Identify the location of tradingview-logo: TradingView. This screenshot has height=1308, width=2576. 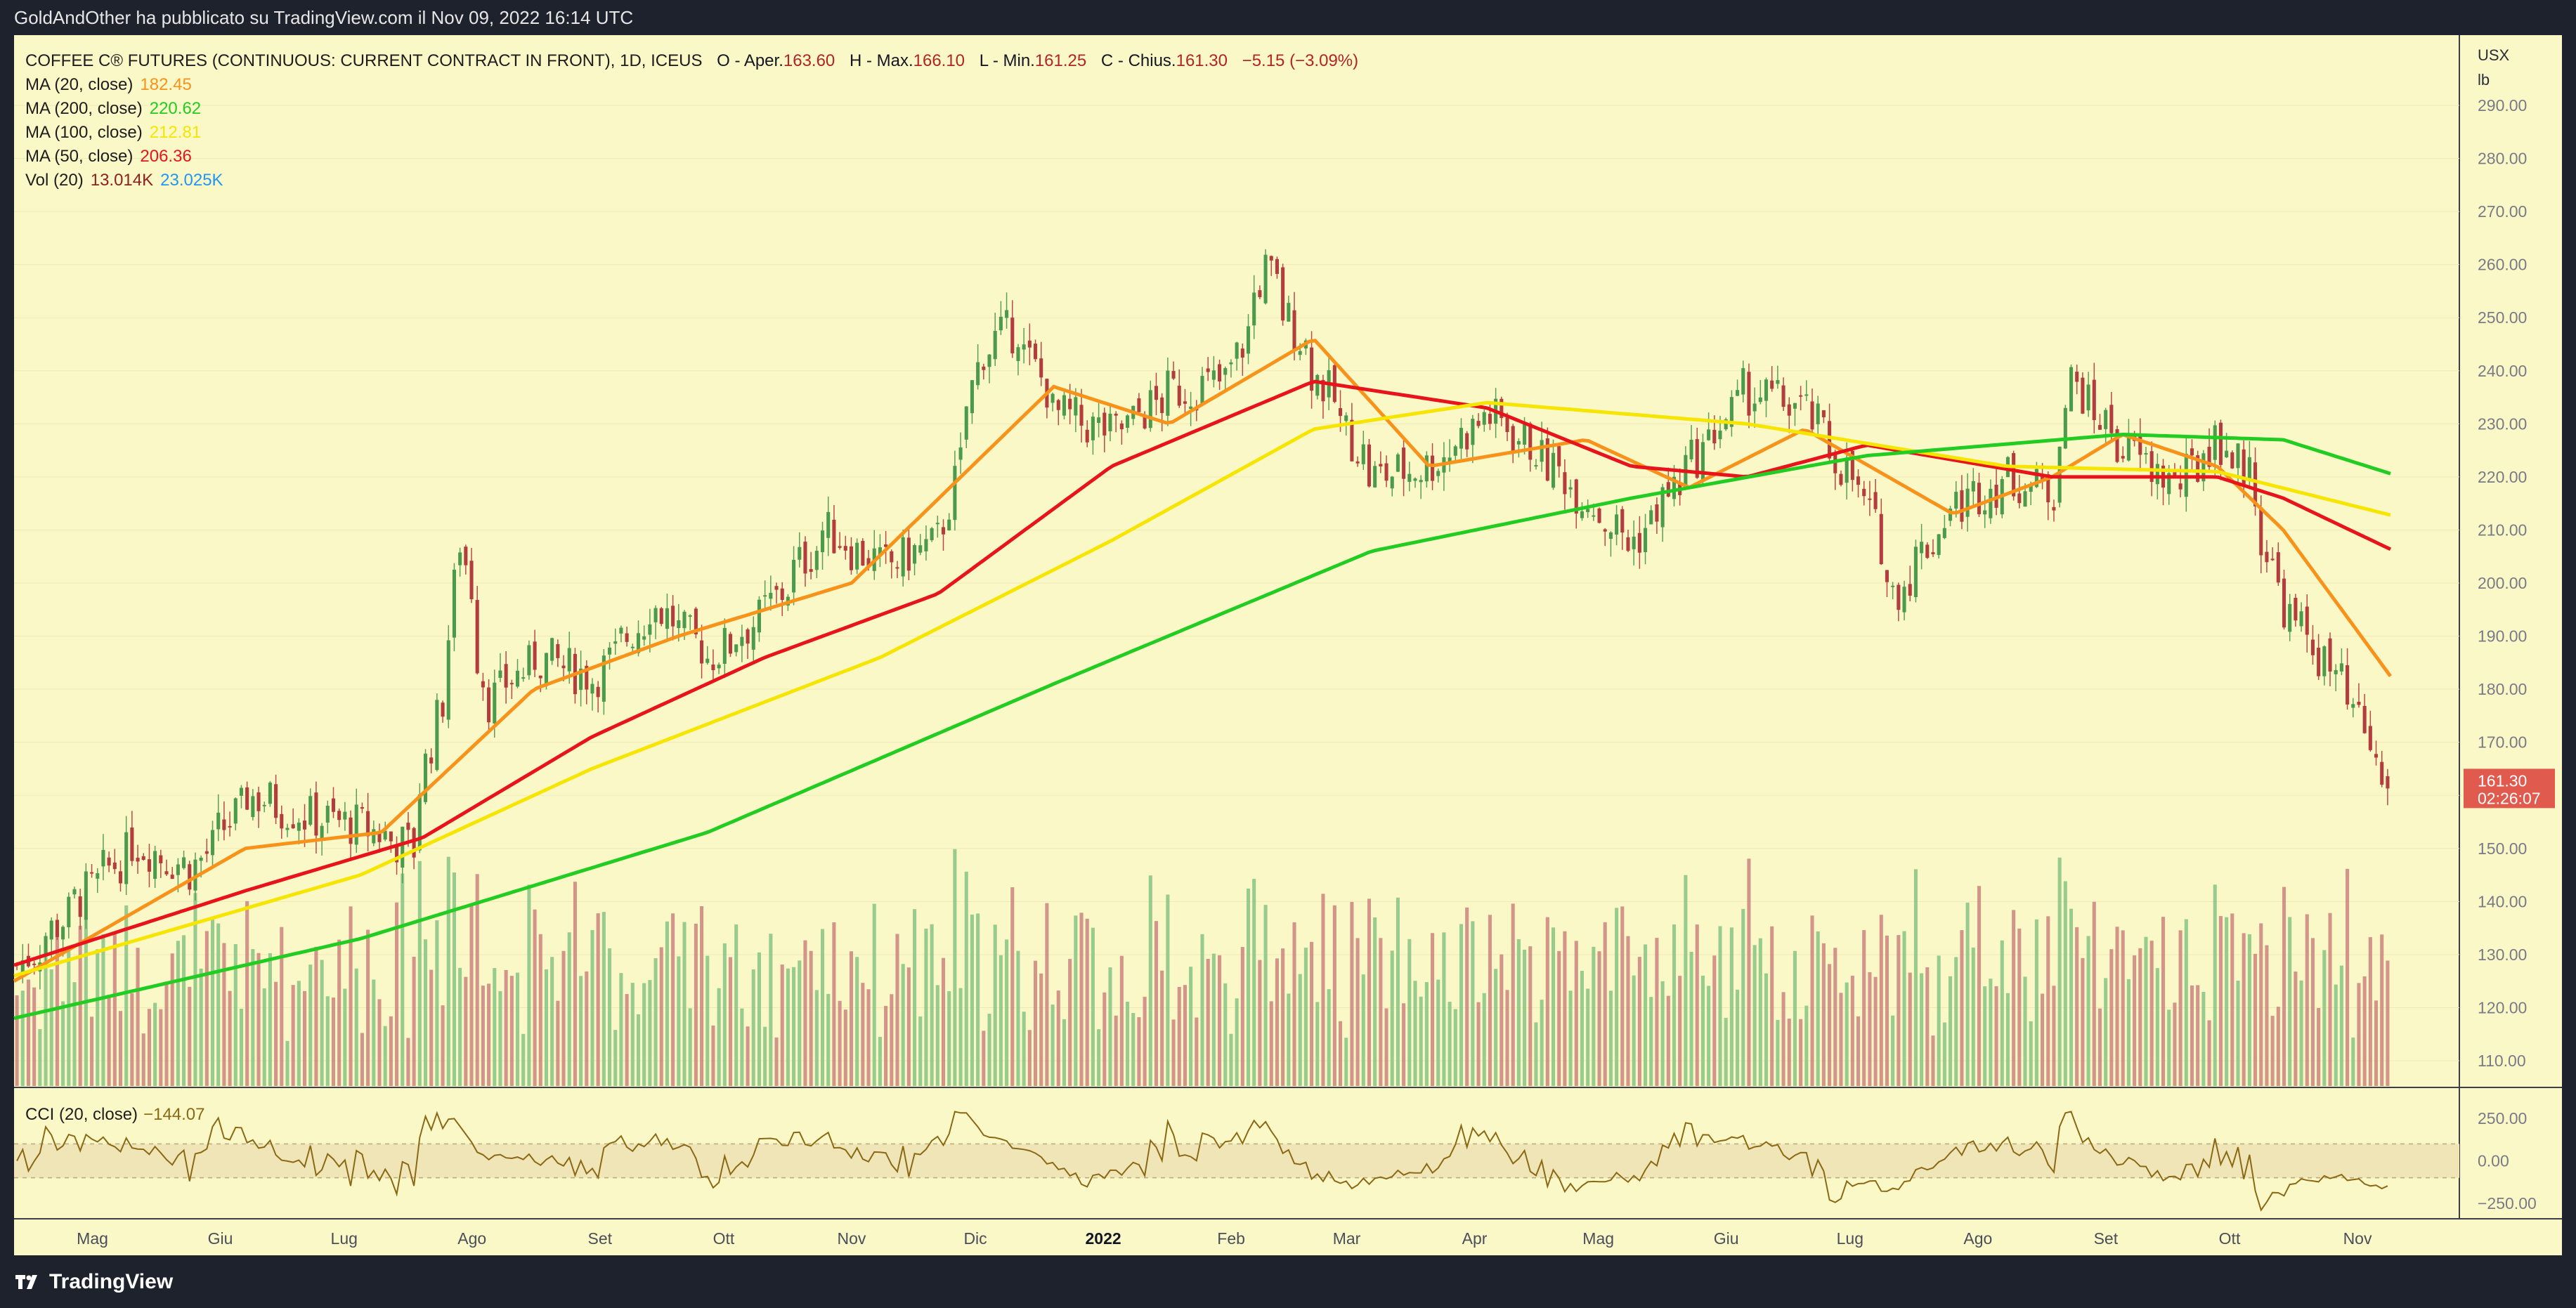
(93, 1282).